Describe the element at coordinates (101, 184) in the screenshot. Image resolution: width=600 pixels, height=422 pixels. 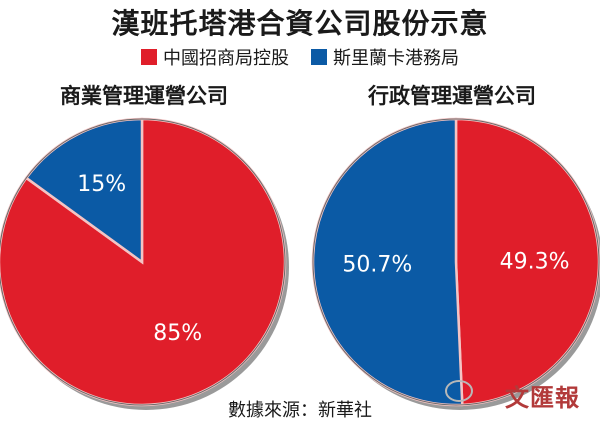
I see `pie-slice-label: 15%` at that location.